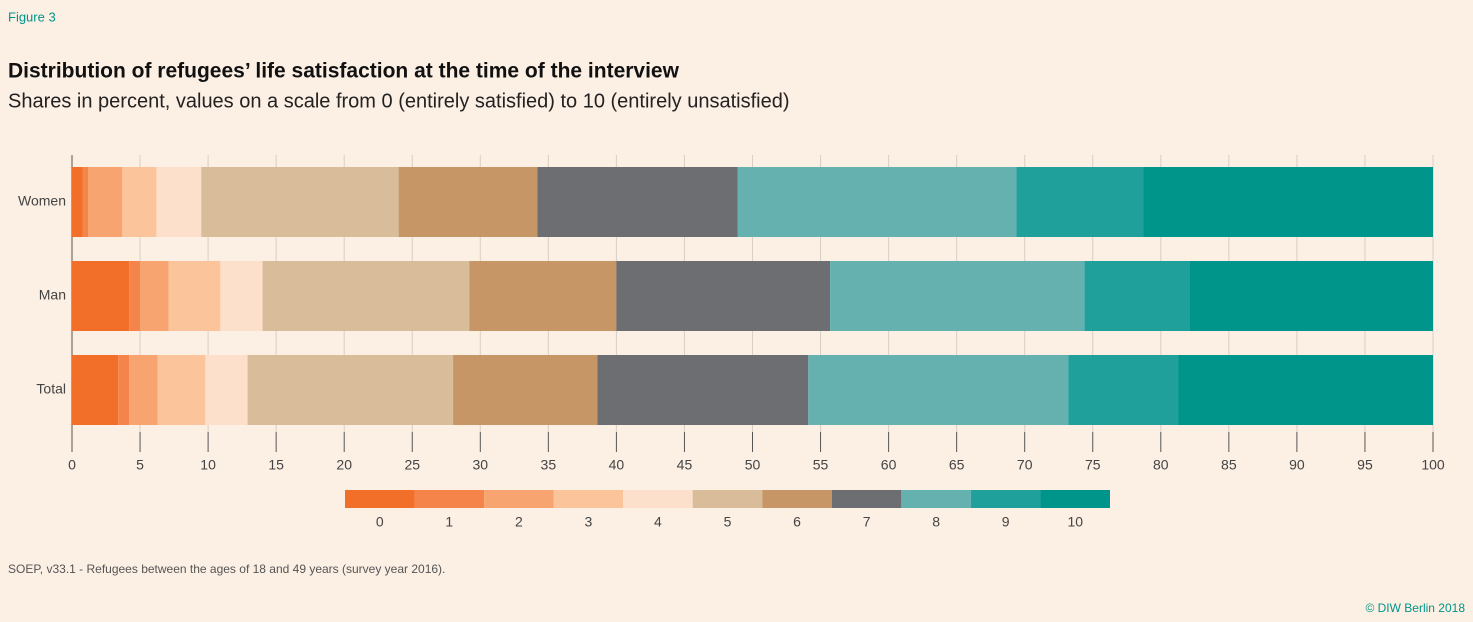 The width and height of the screenshot is (1473, 622). I want to click on x-tick-label: 65, so click(957, 465).